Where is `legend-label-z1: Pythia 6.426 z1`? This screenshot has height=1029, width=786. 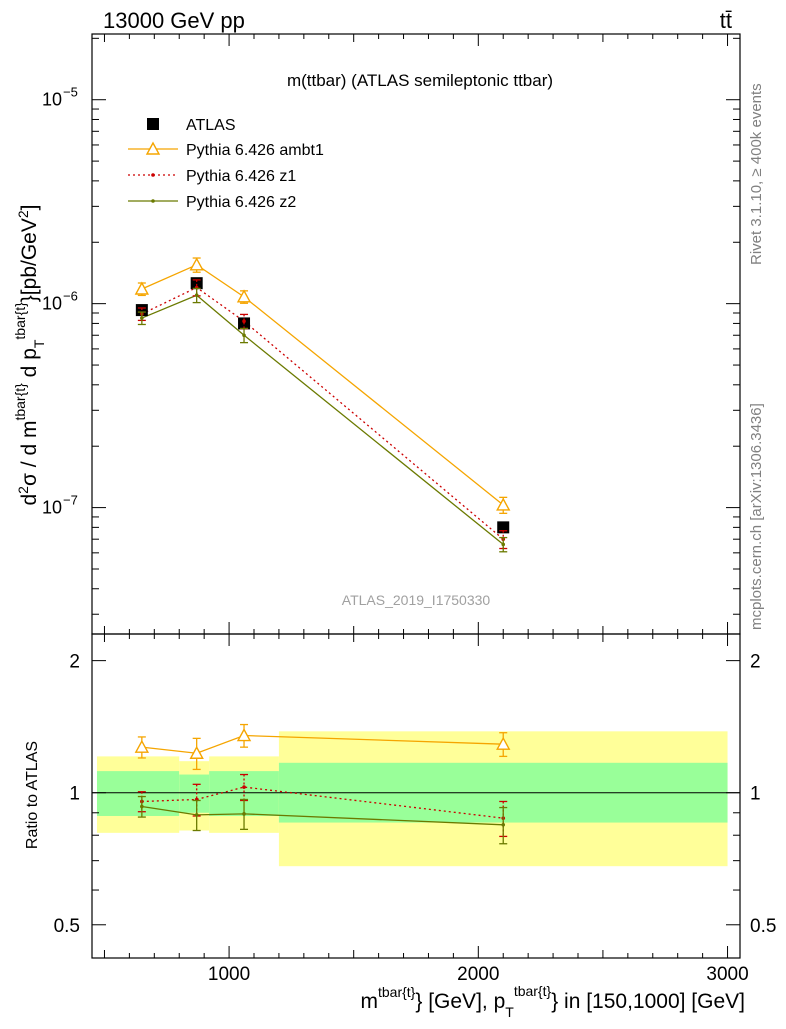 legend-label-z1: Pythia 6.426 z1 is located at coordinates (241, 176).